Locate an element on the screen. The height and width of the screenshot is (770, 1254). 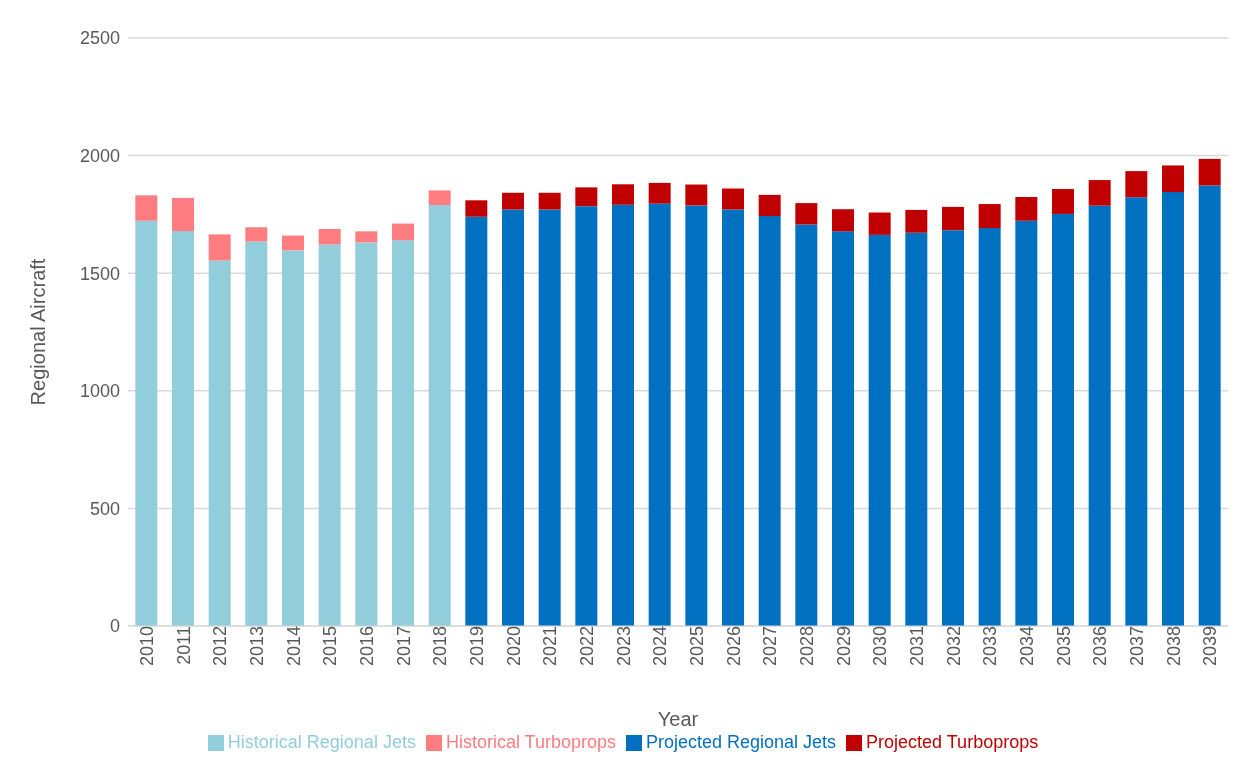
legend-label: Projected Turboprops is located at coordinates (952, 742).